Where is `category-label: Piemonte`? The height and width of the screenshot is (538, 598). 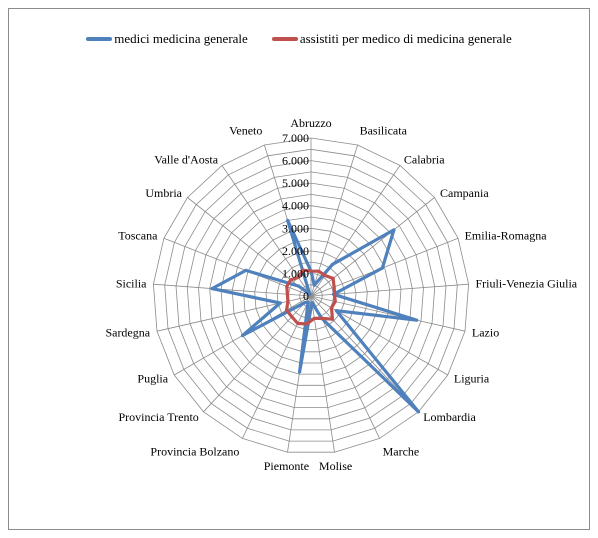
category-label: Piemonte is located at coordinates (286, 466).